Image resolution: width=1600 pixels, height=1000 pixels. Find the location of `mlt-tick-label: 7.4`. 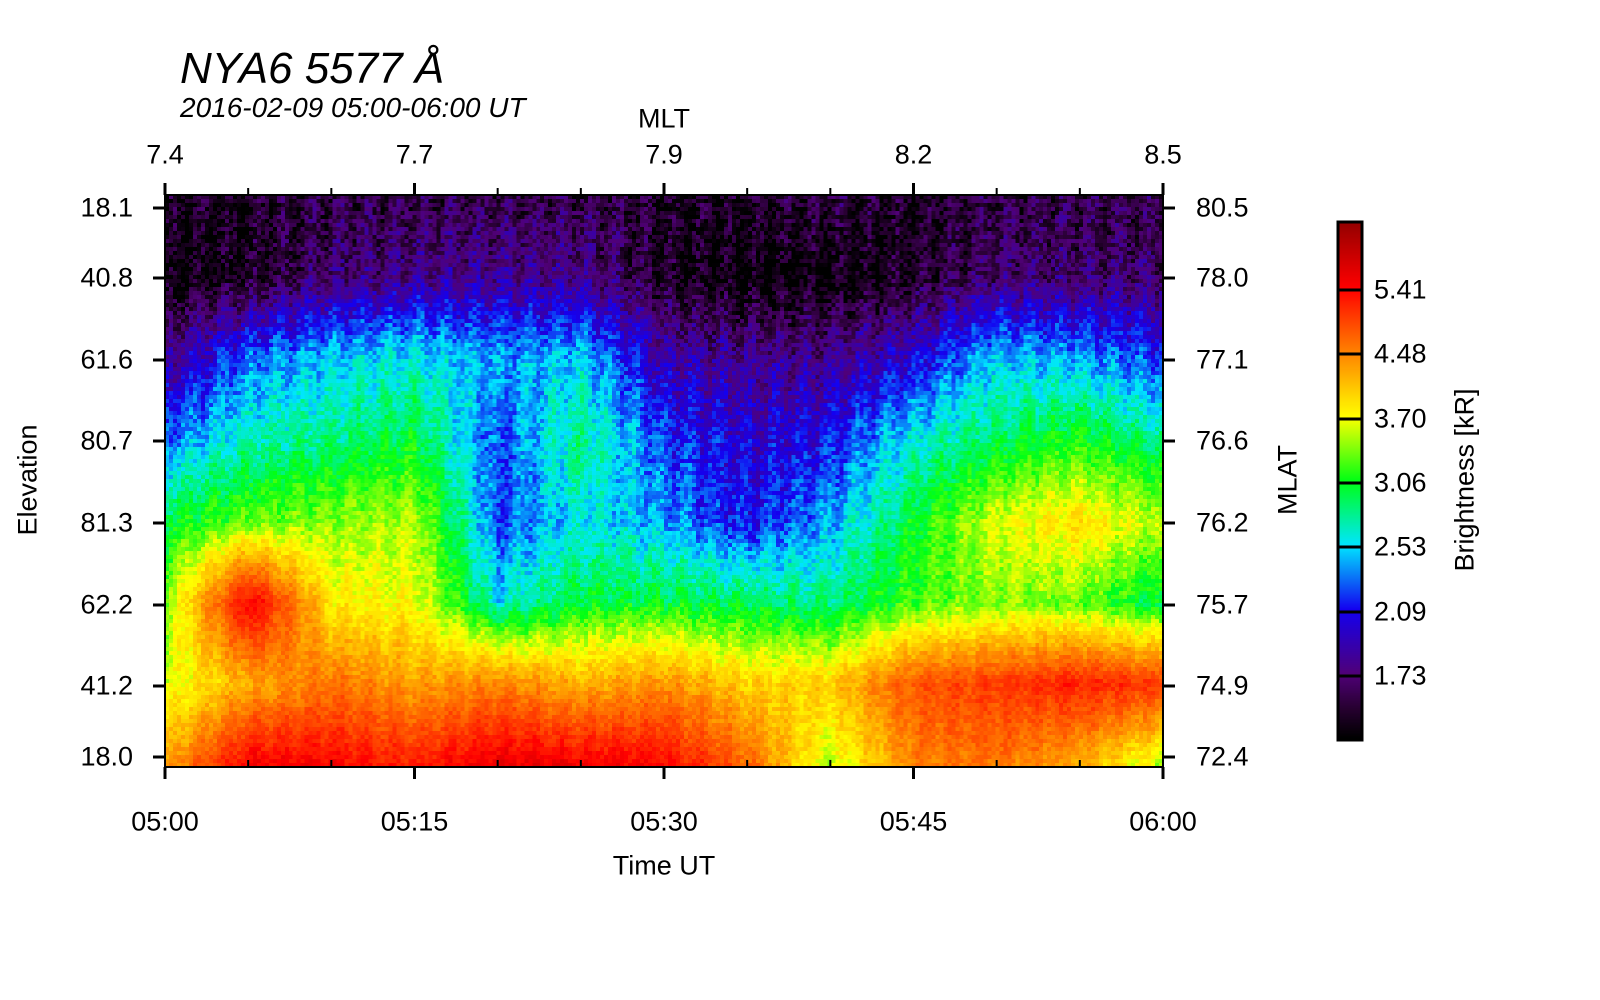

mlt-tick-label: 7.4 is located at coordinates (165, 154).